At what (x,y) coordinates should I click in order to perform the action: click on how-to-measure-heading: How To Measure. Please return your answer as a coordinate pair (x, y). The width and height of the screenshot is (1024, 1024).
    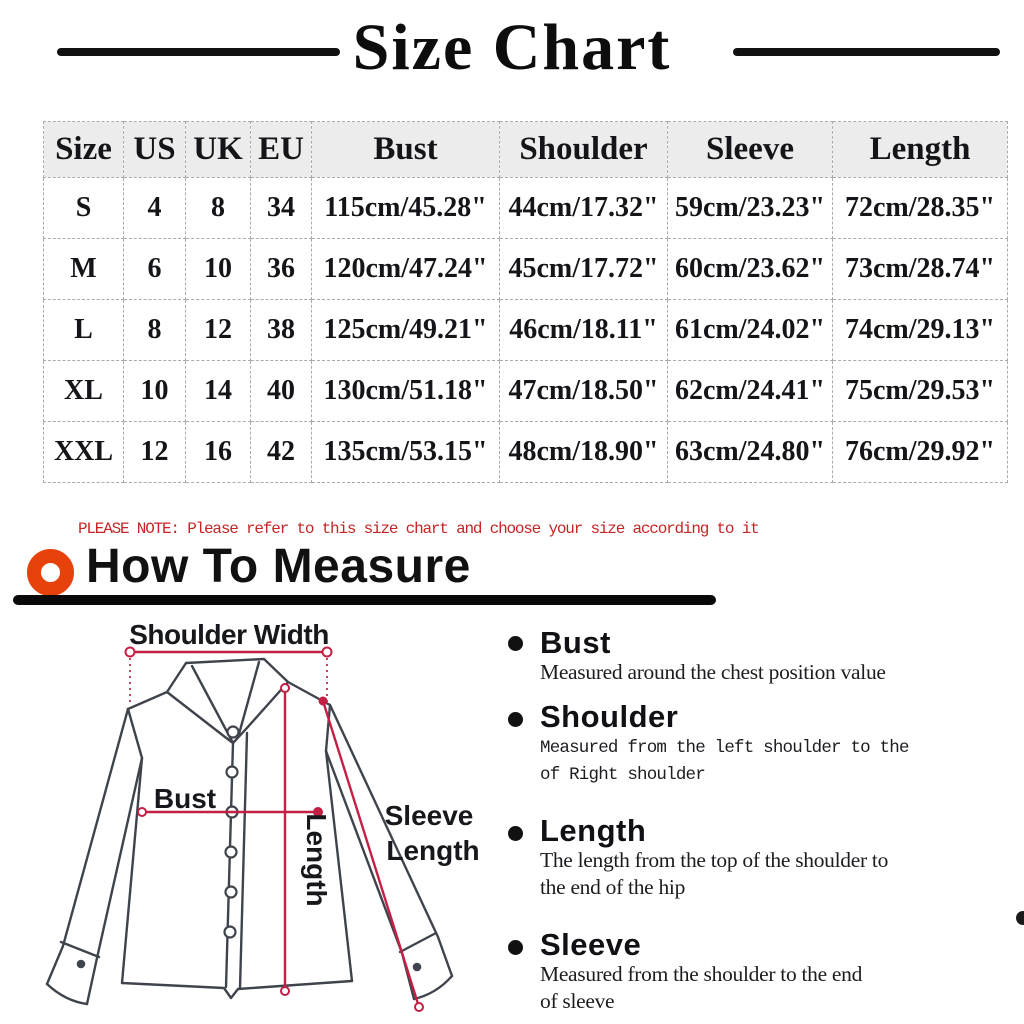
    Looking at the image, I should click on (278, 566).